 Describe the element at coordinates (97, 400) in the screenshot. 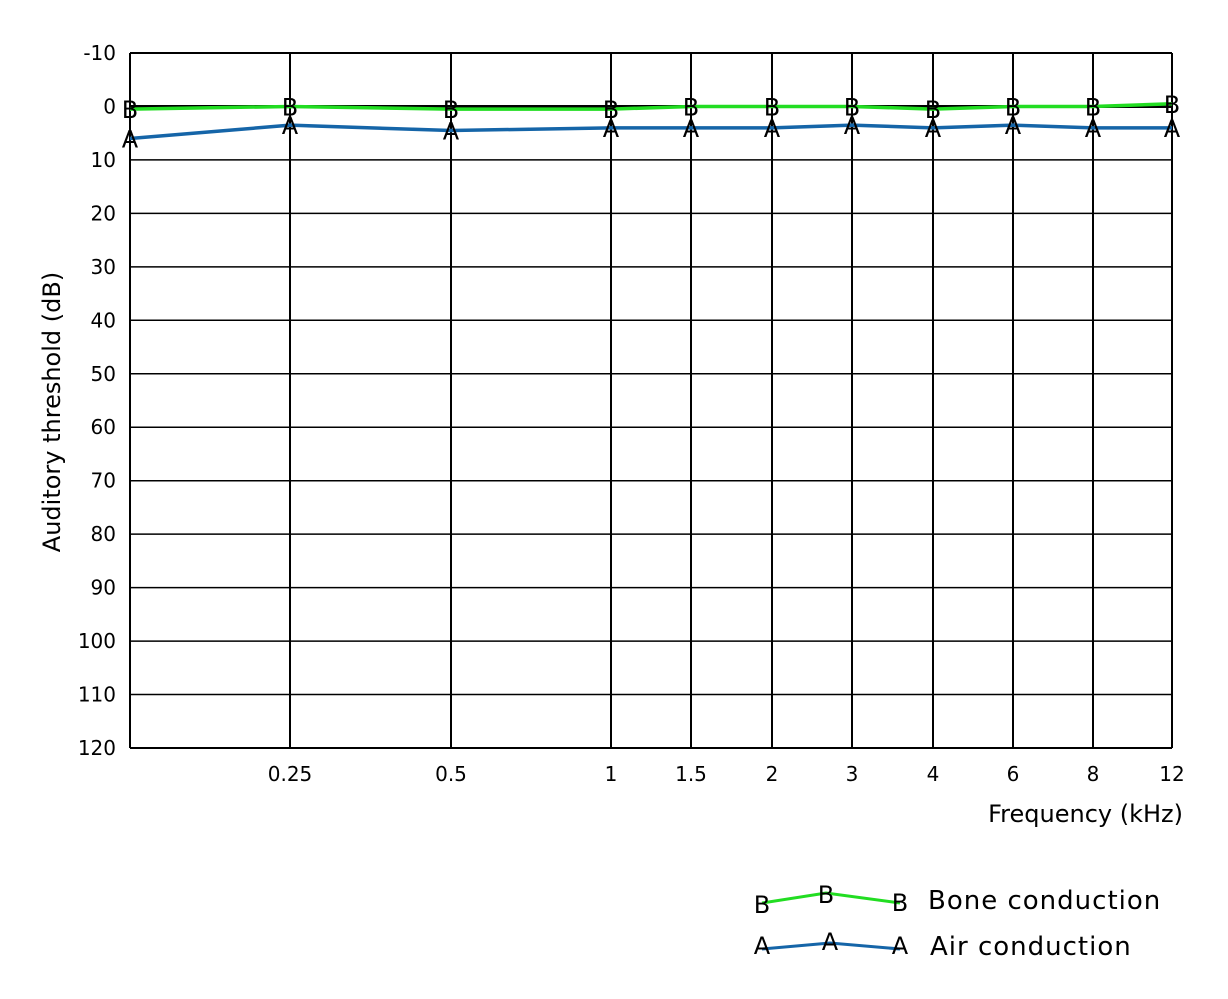

I see `y-axis-ticks: -10 0 10 20 30 40 50 60 70 80 90 100 110 120` at that location.